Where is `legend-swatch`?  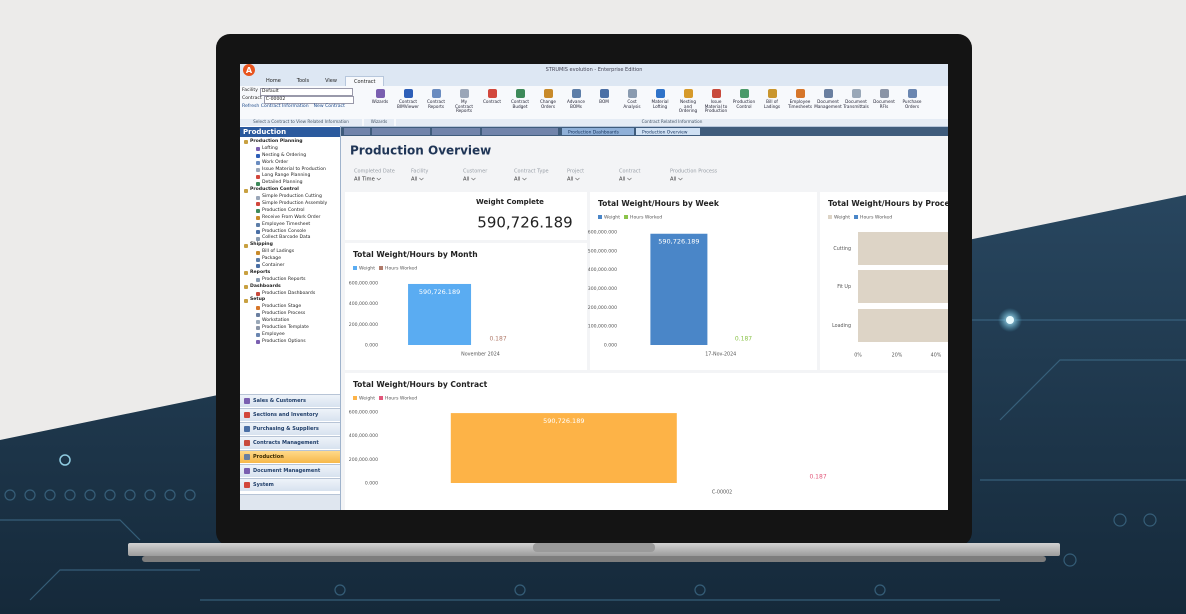 legend-swatch is located at coordinates (856, 217).